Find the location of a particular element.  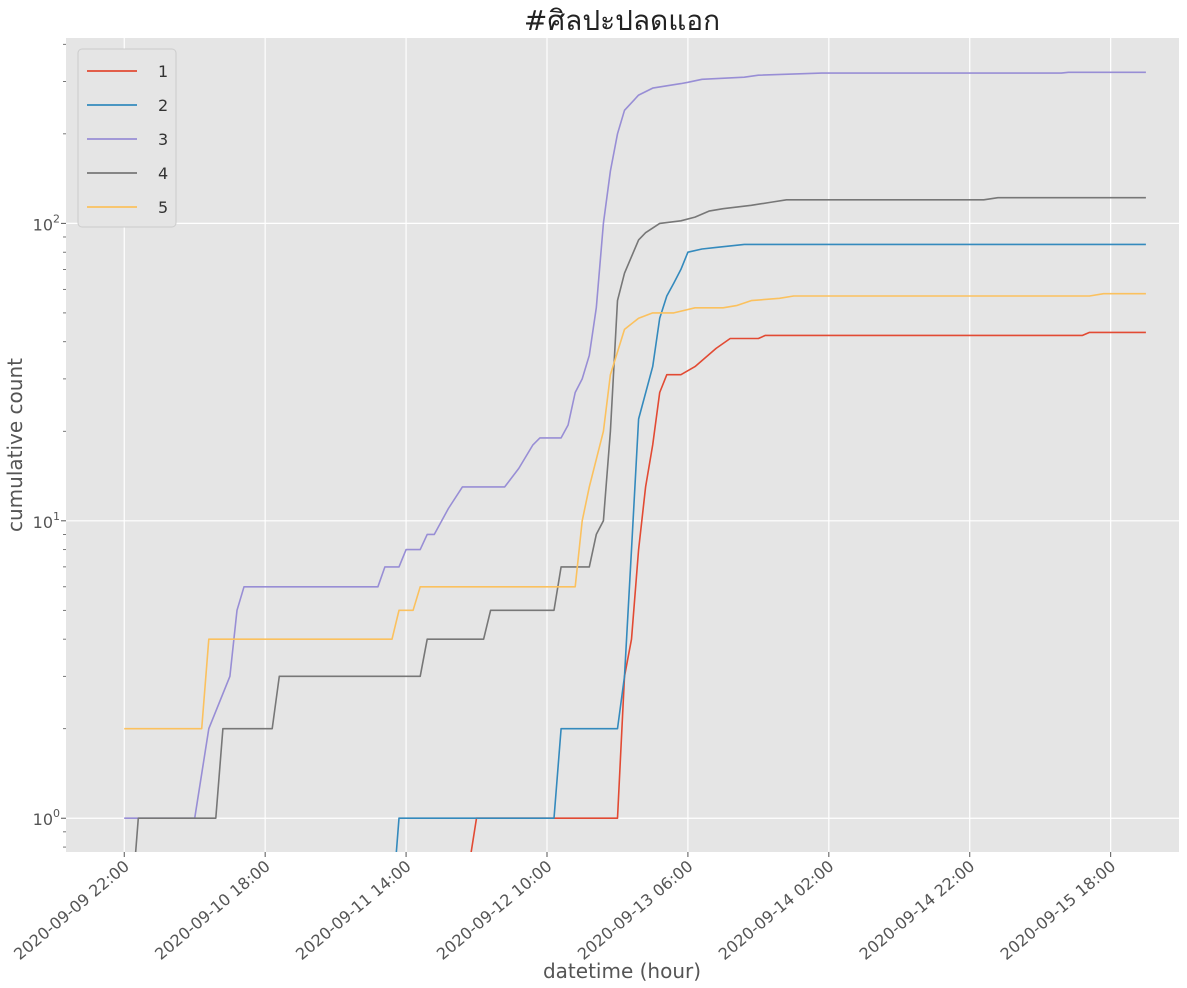

y-tick-label: 10⁰ is located at coordinates (46, 818).